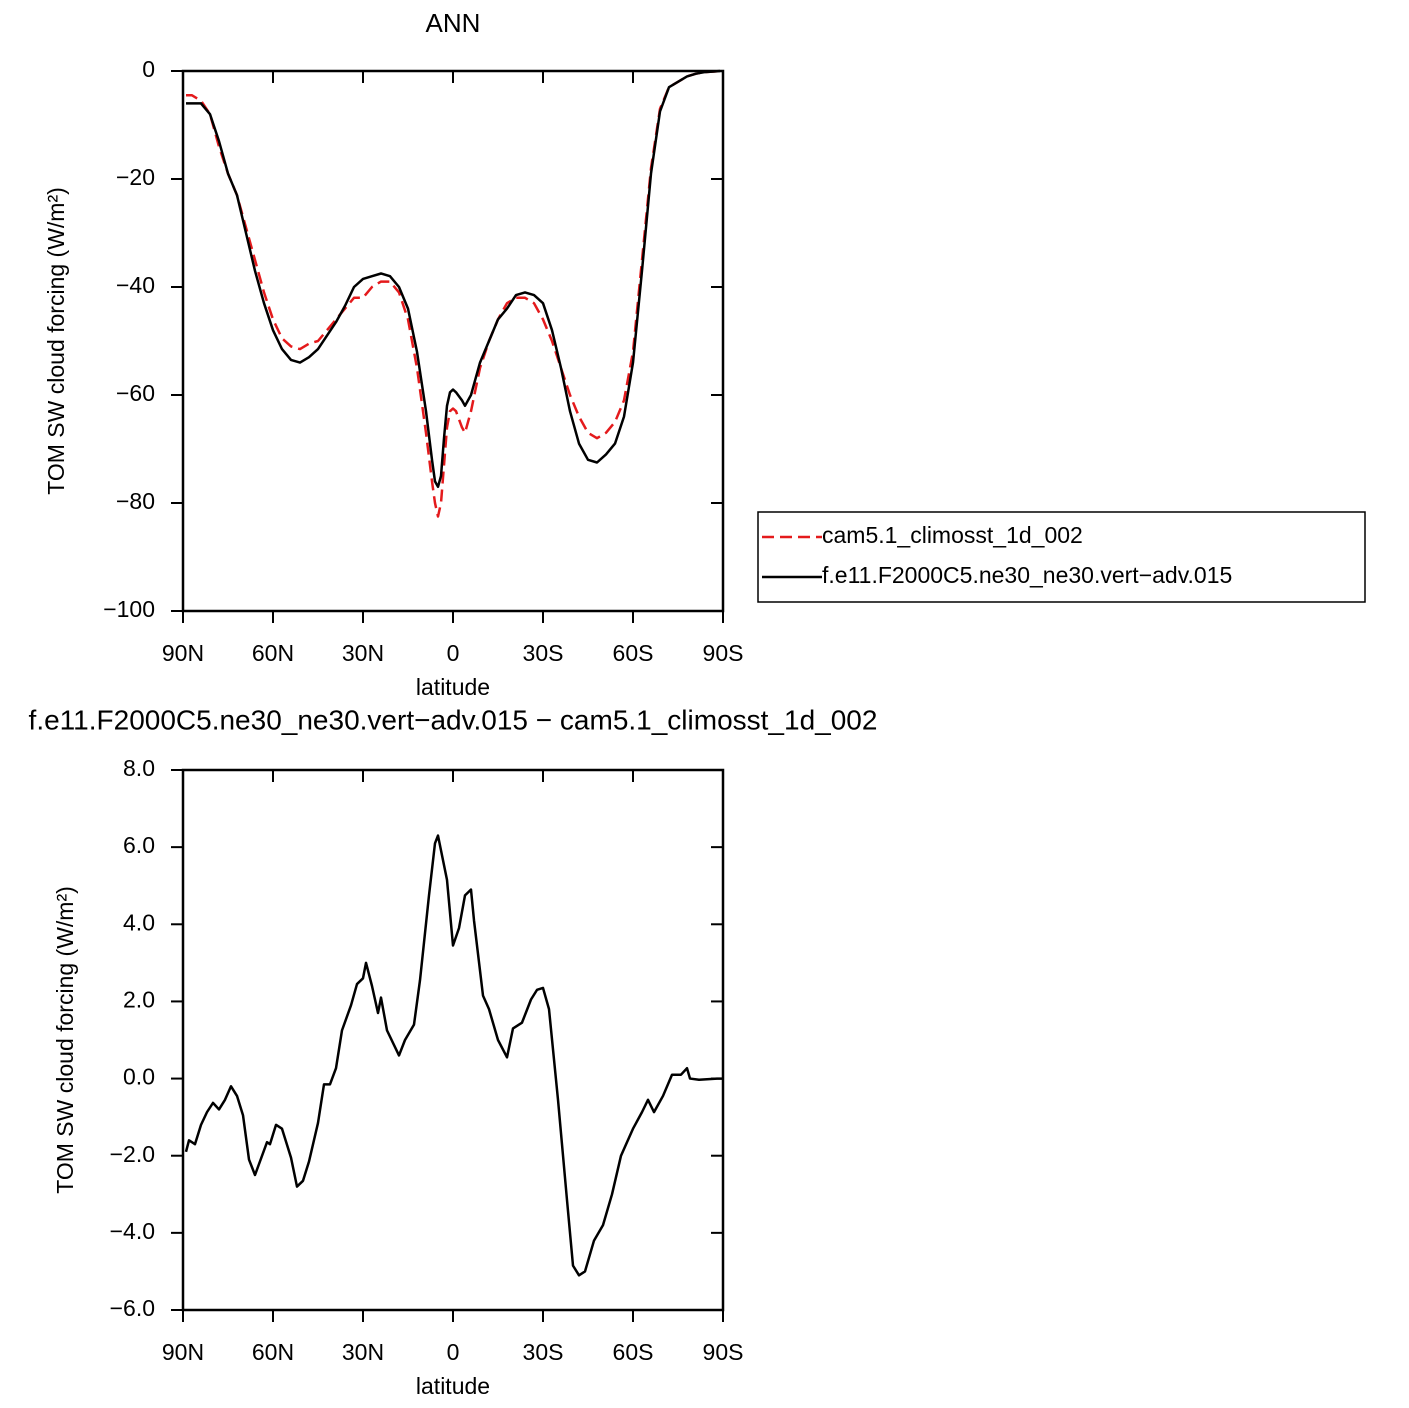 This screenshot has height=1408, width=1409. I want to click on y-tick-label: 2.0, so click(139, 1000).